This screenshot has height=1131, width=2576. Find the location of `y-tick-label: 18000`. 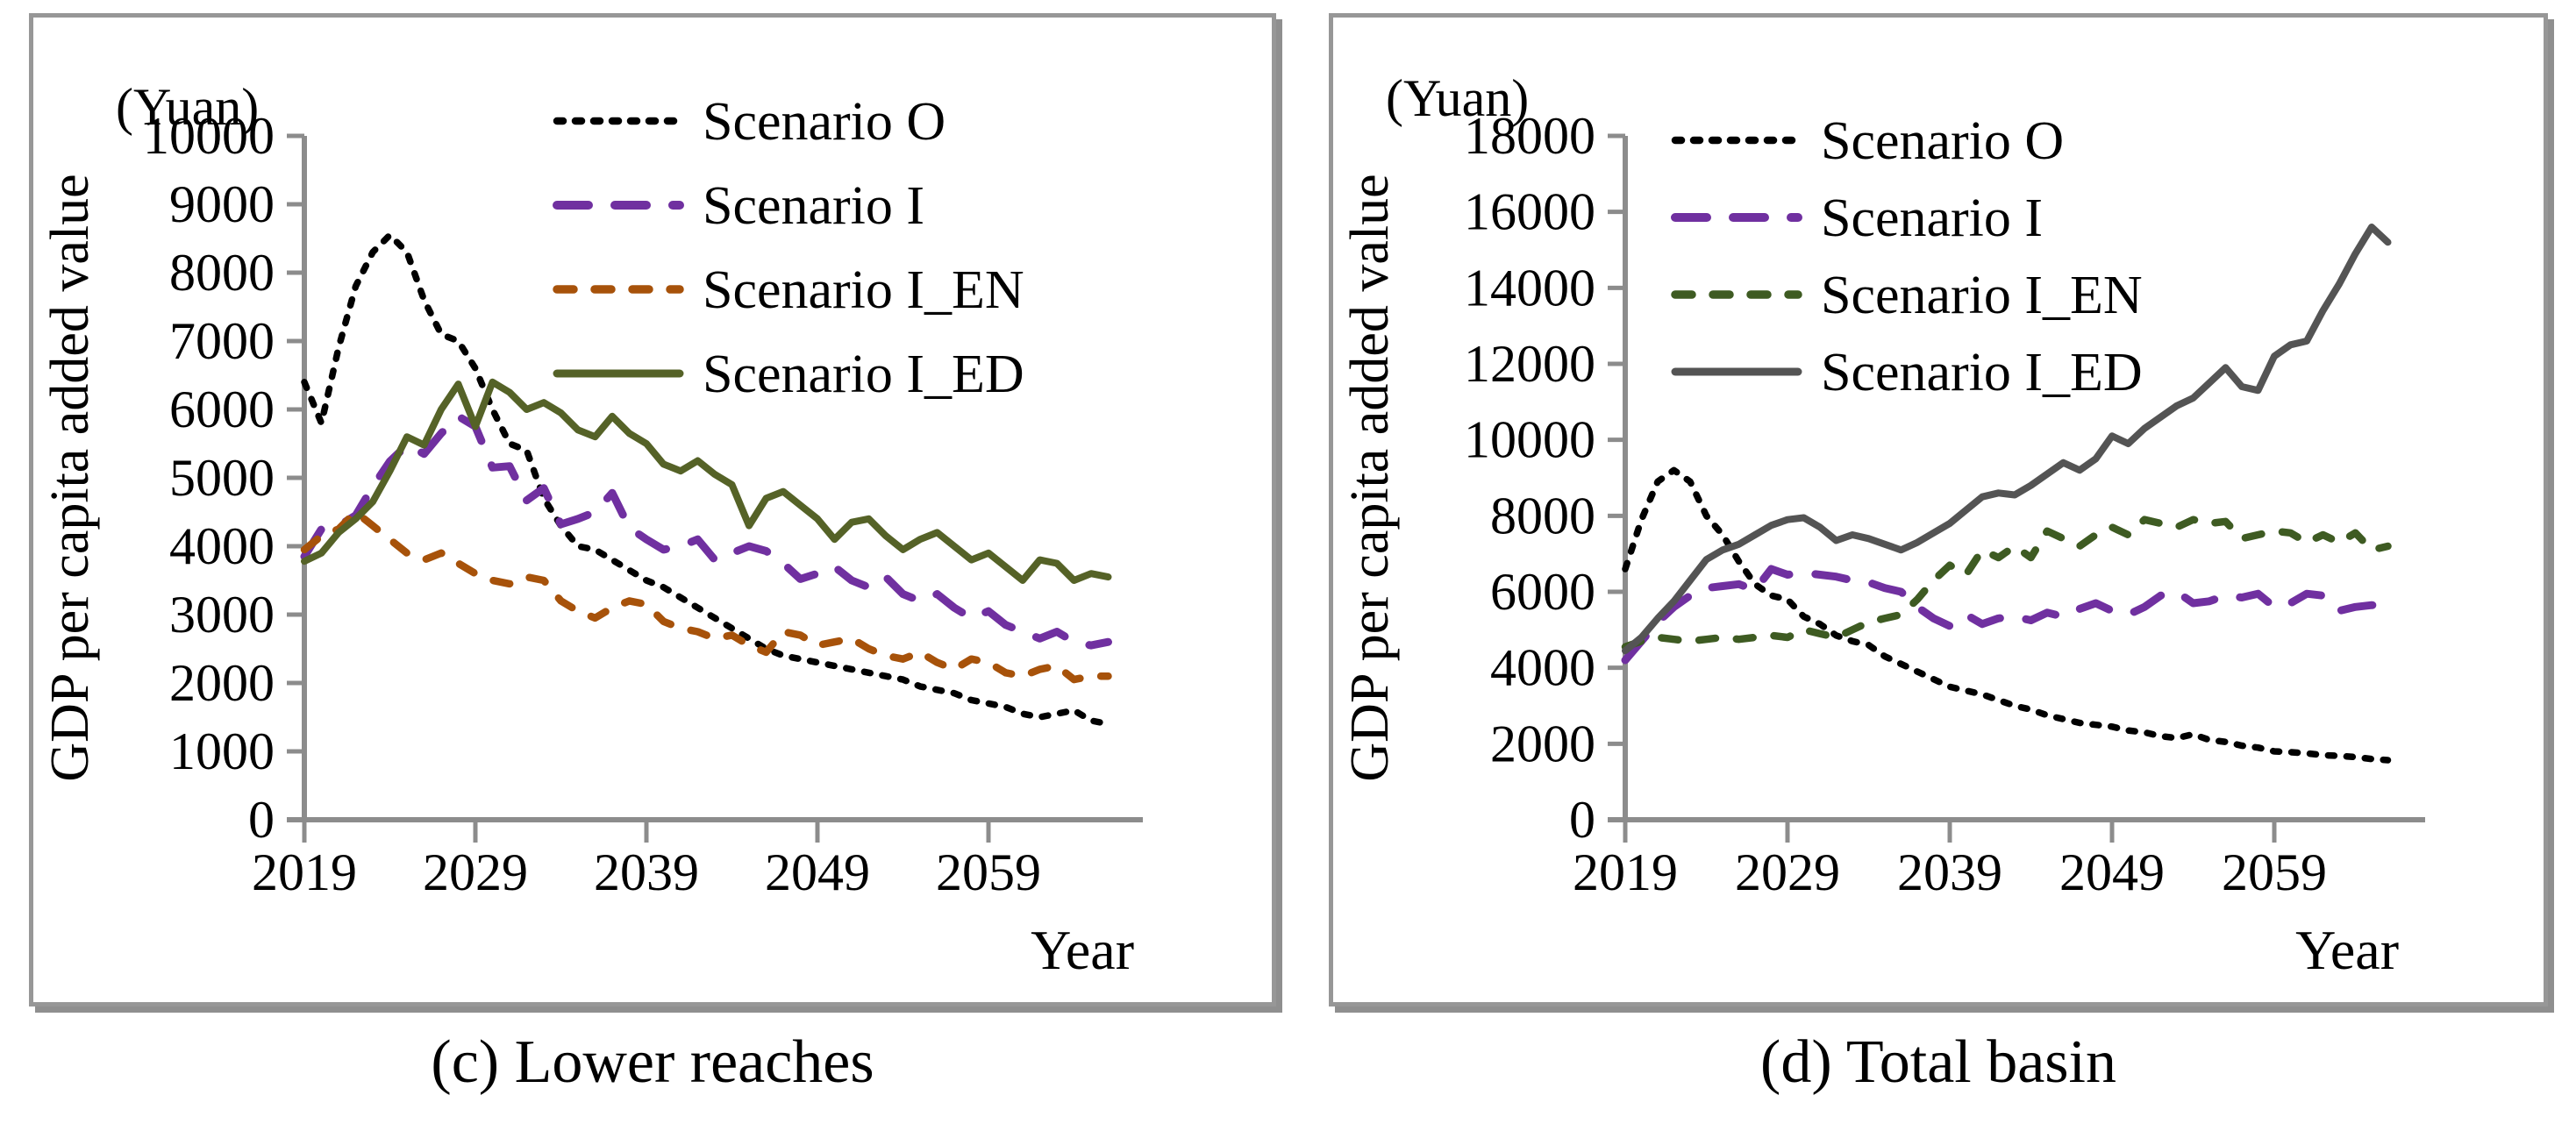

y-tick-label: 18000 is located at coordinates (1530, 136).